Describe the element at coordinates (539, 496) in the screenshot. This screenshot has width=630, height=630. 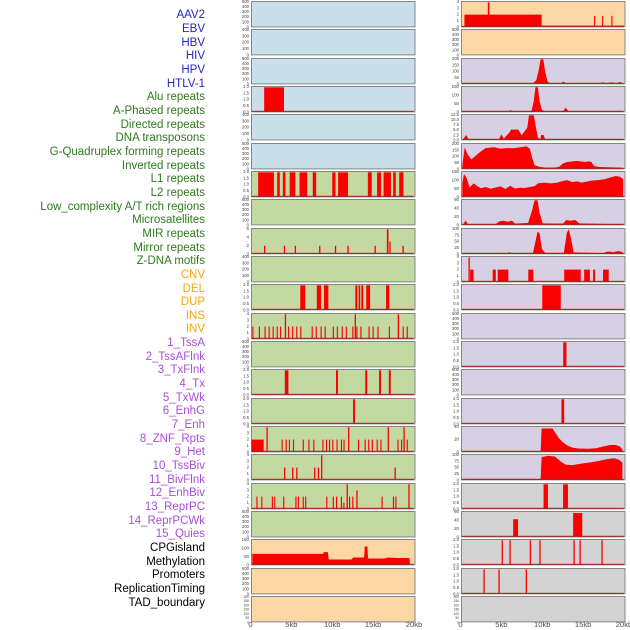
I see `track-plot-CPGisland: 2.01.51.0 0.50.0` at that location.